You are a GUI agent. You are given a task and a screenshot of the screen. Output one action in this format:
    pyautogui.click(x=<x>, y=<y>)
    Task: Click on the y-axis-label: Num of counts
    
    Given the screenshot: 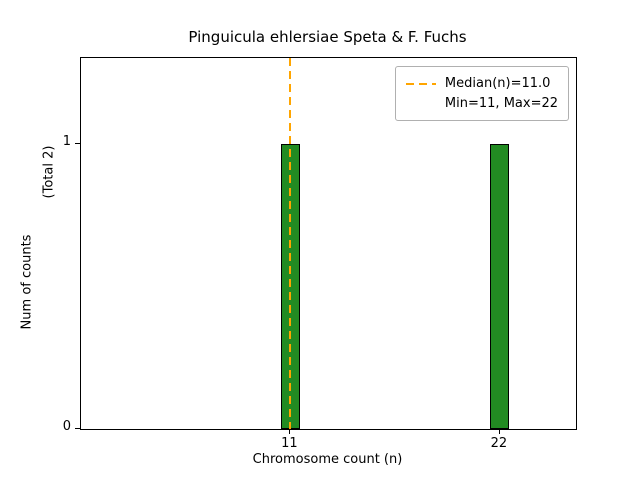 What is the action you would take?
    pyautogui.click(x=27, y=282)
    